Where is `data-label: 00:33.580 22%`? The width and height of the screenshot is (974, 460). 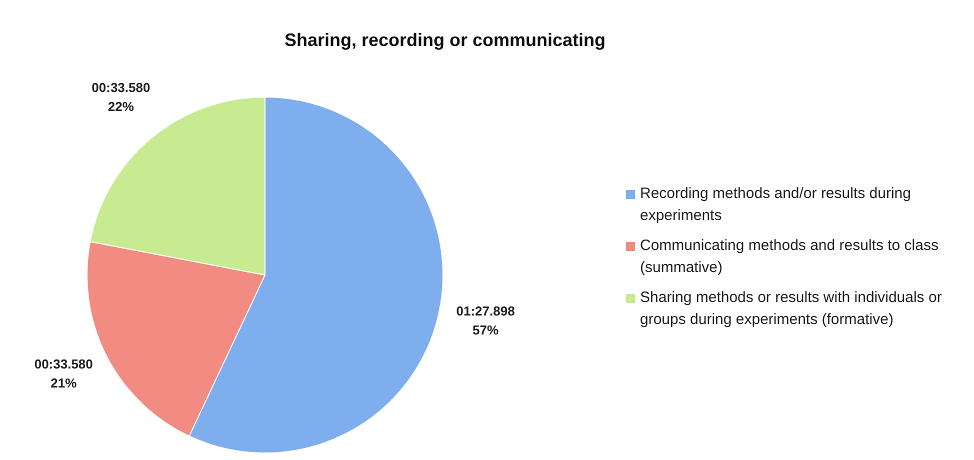
data-label: 00:33.580 22% is located at coordinates (121, 97).